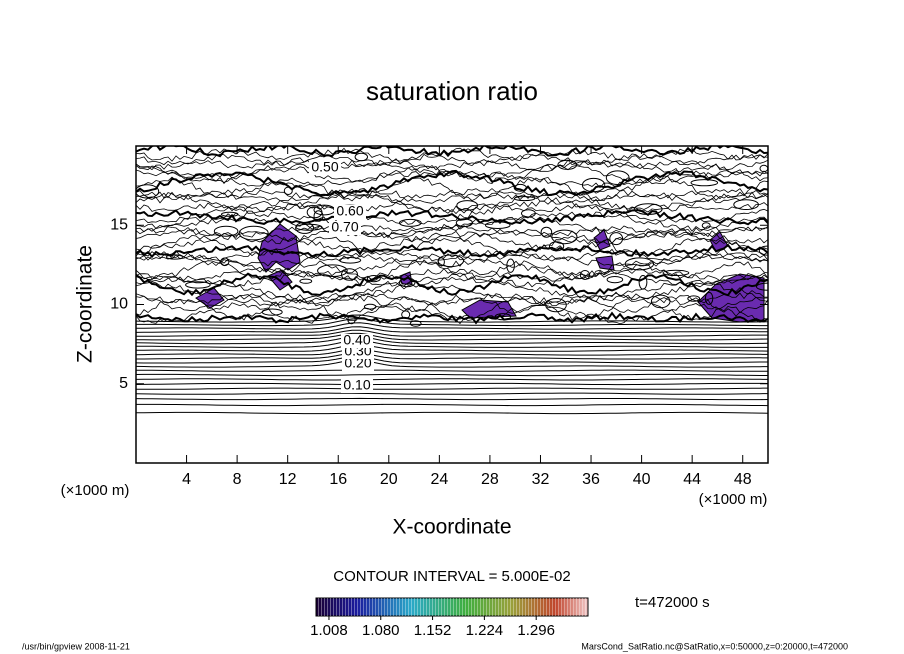 This screenshot has width=904, height=654. What do you see at coordinates (451, 527) in the screenshot?
I see `x-axis-label: X-coordinate` at bounding box center [451, 527].